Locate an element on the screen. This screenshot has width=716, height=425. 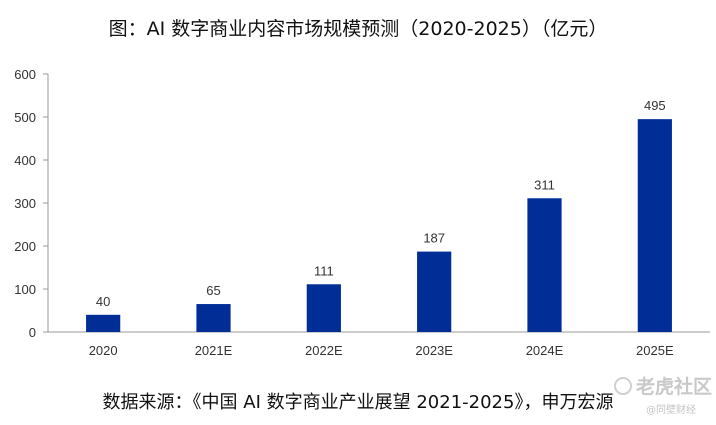
y-tick-label: 0 is located at coordinates (32, 332).